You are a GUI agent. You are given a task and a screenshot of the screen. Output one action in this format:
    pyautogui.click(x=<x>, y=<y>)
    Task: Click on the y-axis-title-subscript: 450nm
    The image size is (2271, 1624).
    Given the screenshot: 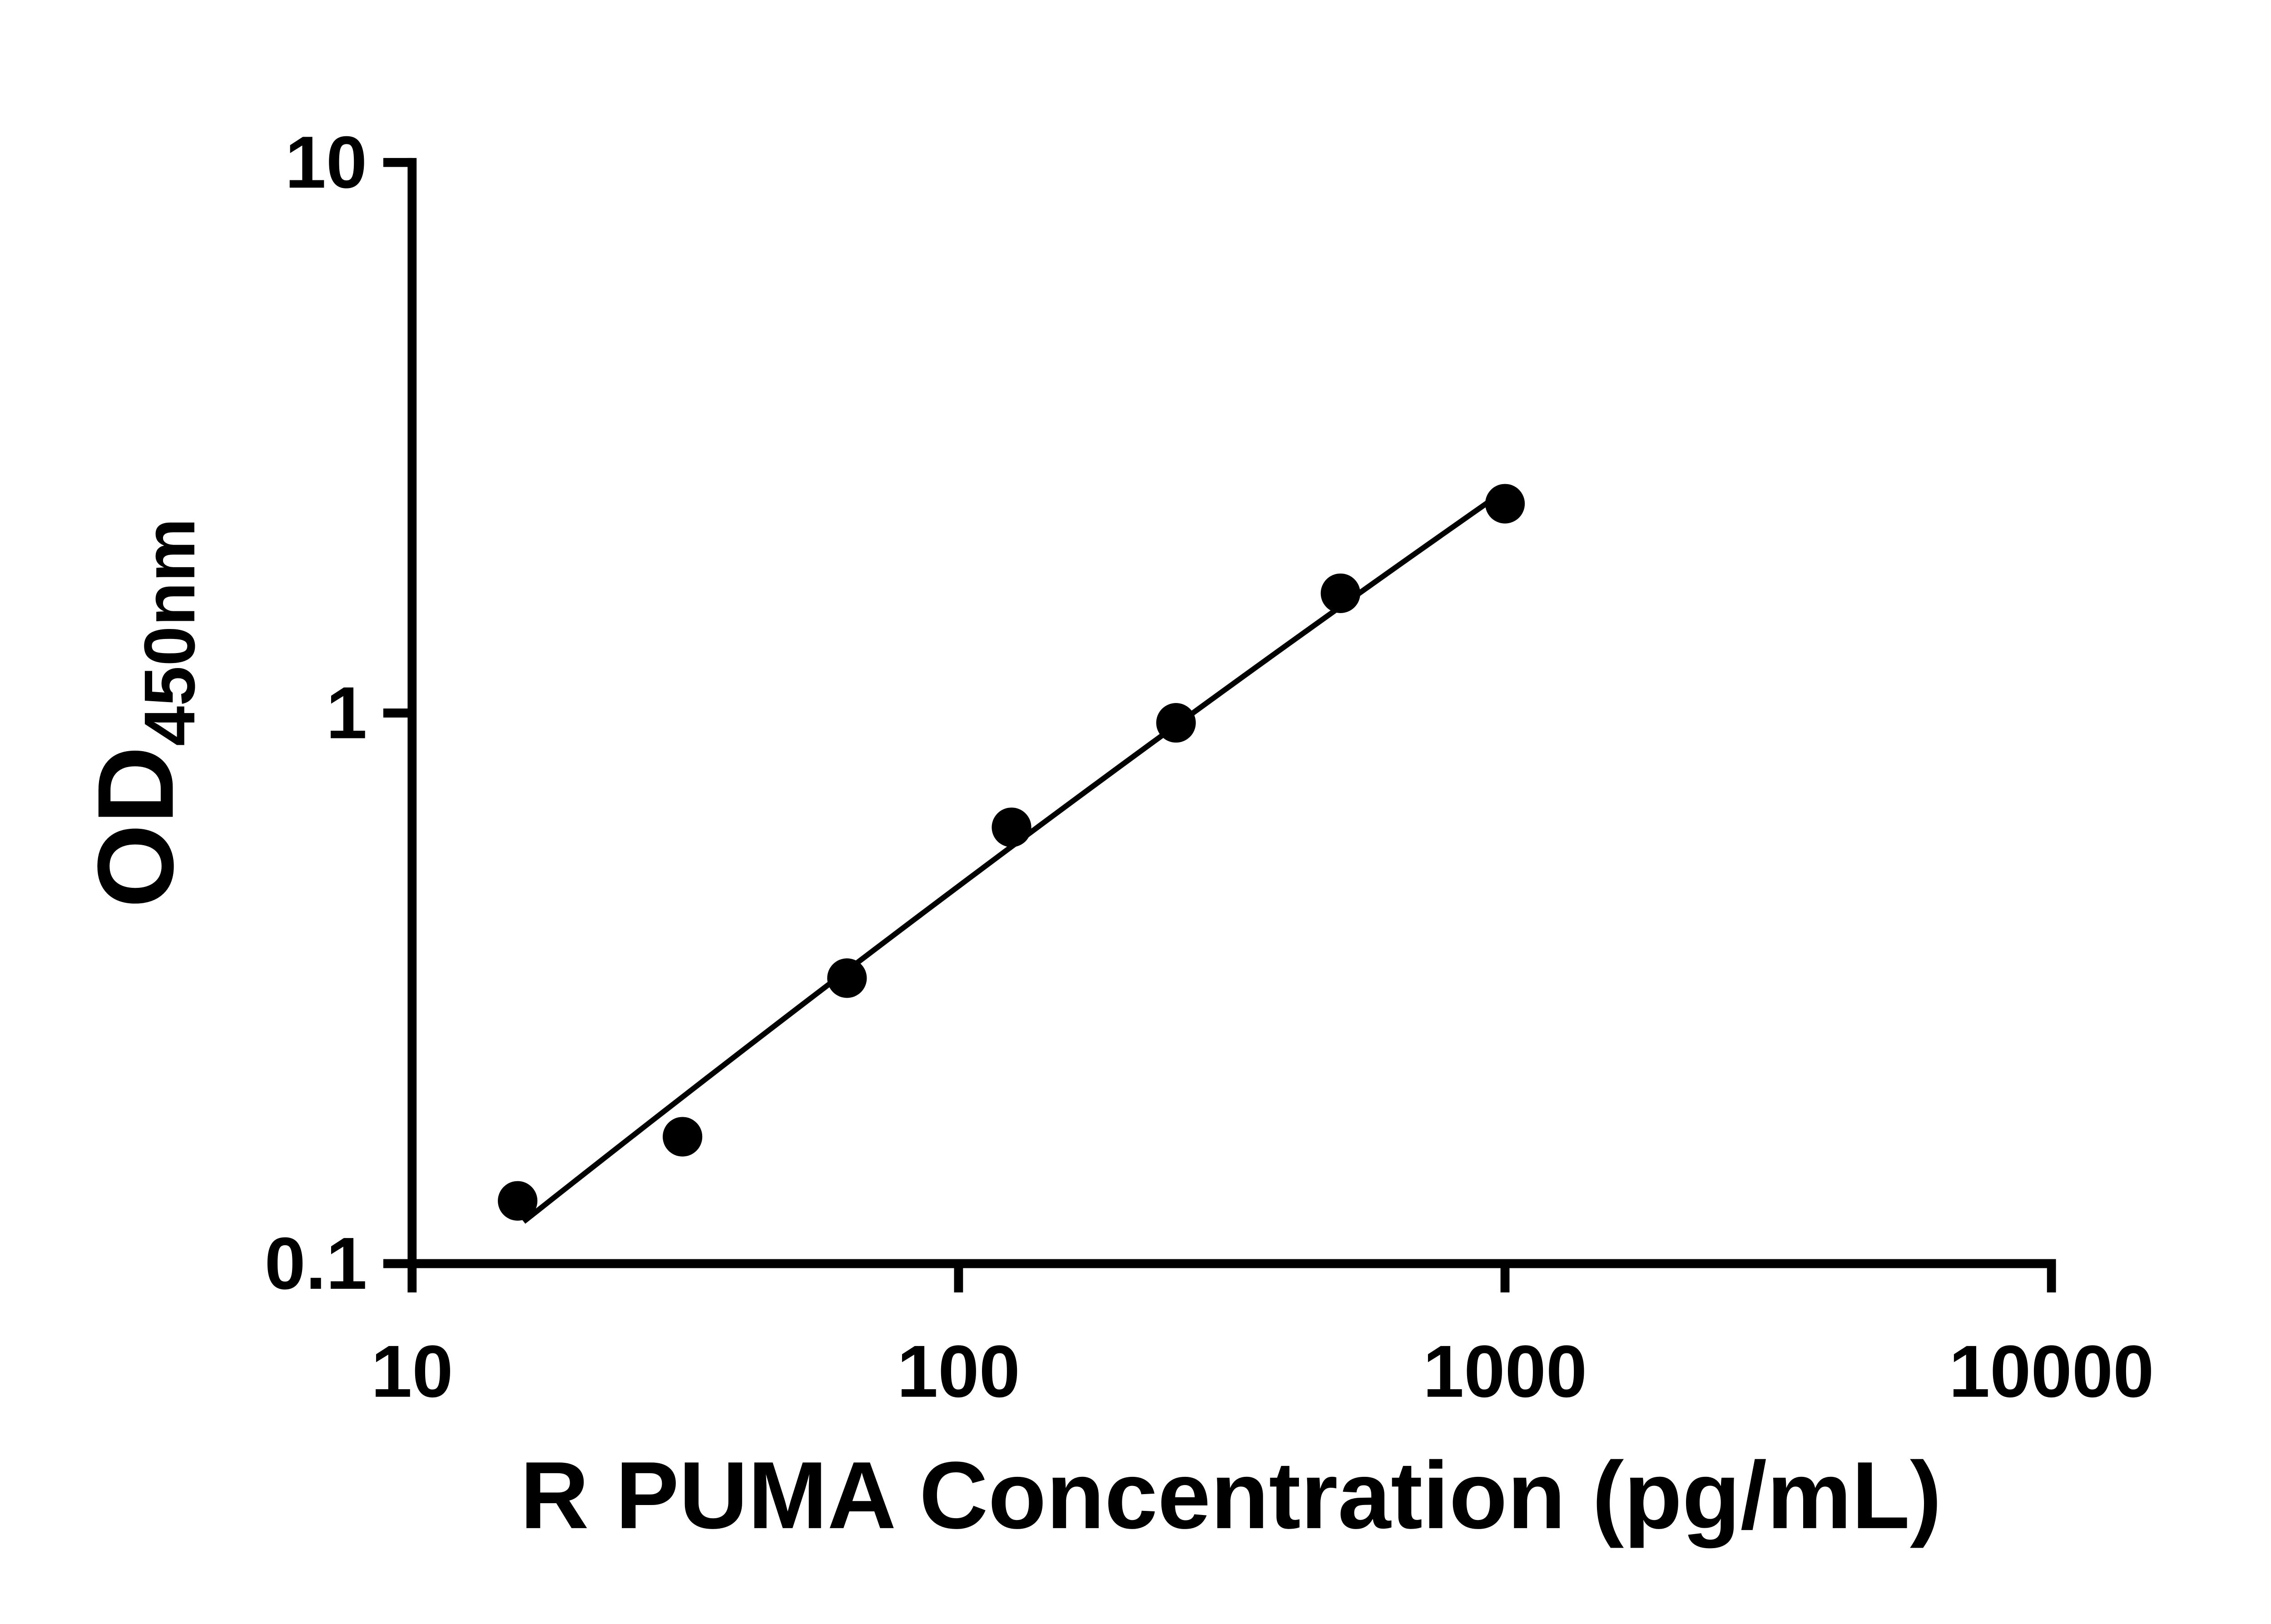 What is the action you would take?
    pyautogui.click(x=169, y=632)
    